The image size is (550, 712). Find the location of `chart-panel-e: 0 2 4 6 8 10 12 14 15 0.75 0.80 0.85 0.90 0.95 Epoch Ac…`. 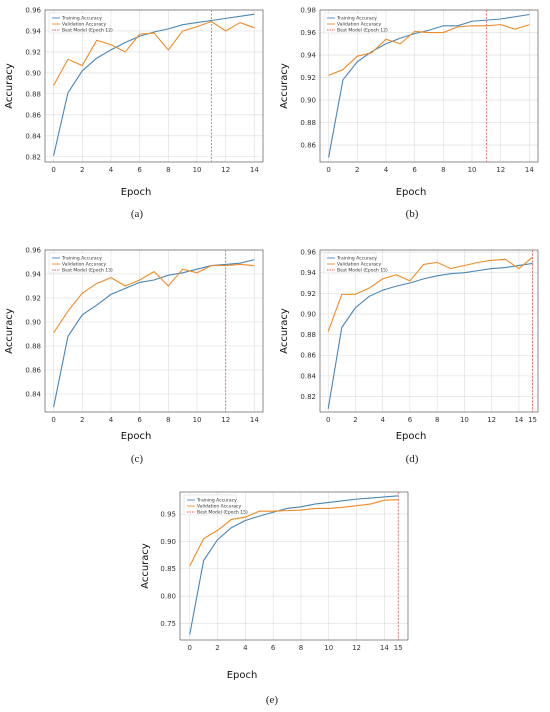

chart-panel-e: 0 2 4 6 8 10 12 14 15 0.75 0.80 0.85 0.90 0.95 Epoch Ac… is located at coordinates (274, 586).